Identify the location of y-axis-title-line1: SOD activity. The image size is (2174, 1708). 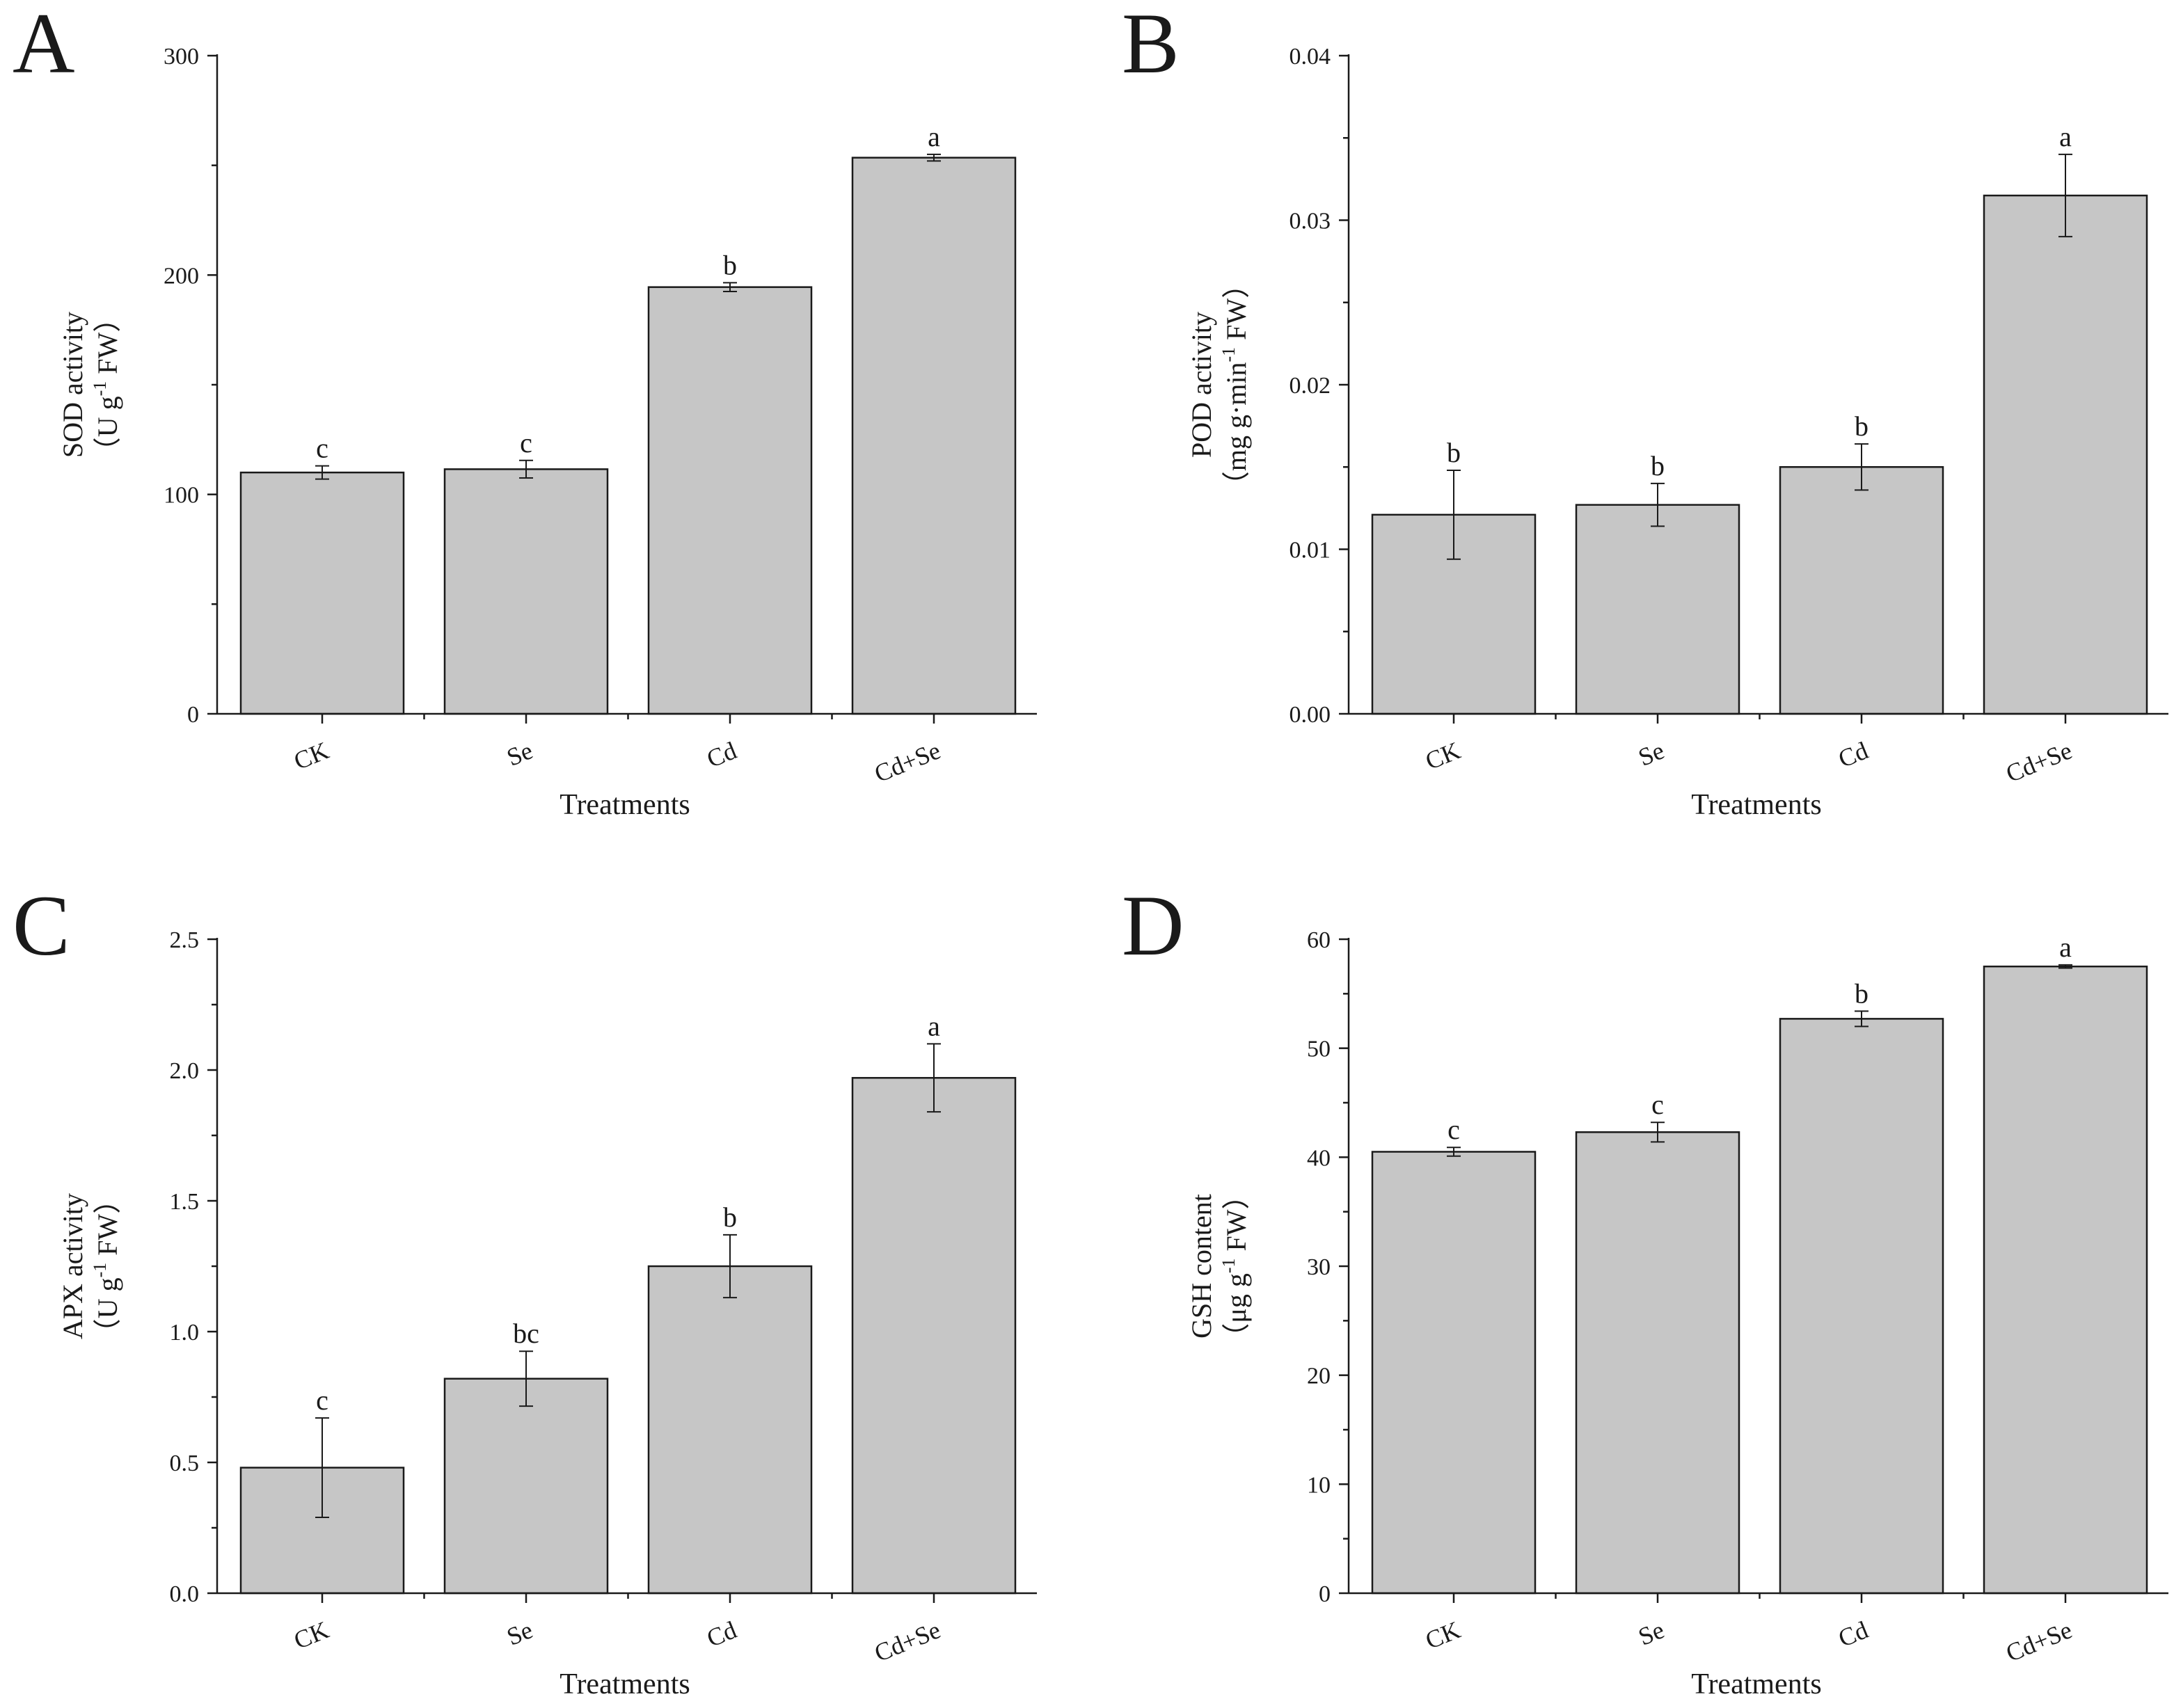
(72, 385).